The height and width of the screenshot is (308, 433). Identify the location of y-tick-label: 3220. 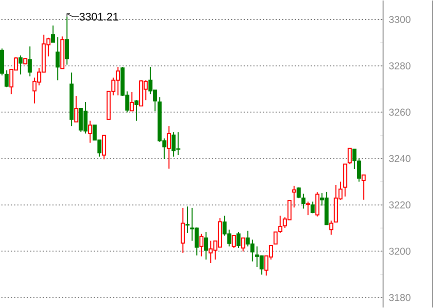
(399, 204).